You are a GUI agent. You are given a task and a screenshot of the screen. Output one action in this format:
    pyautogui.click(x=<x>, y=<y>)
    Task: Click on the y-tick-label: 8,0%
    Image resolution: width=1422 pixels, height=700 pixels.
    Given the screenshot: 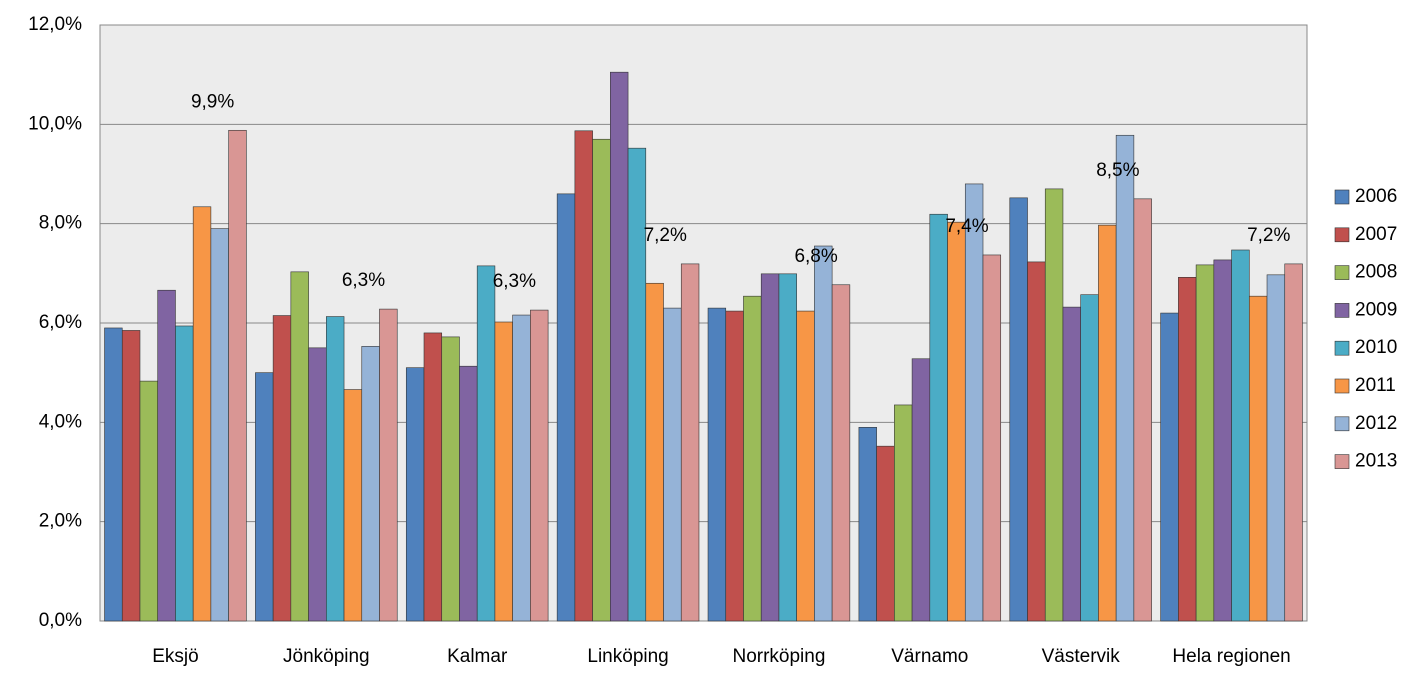 What is the action you would take?
    pyautogui.click(x=60, y=223)
    